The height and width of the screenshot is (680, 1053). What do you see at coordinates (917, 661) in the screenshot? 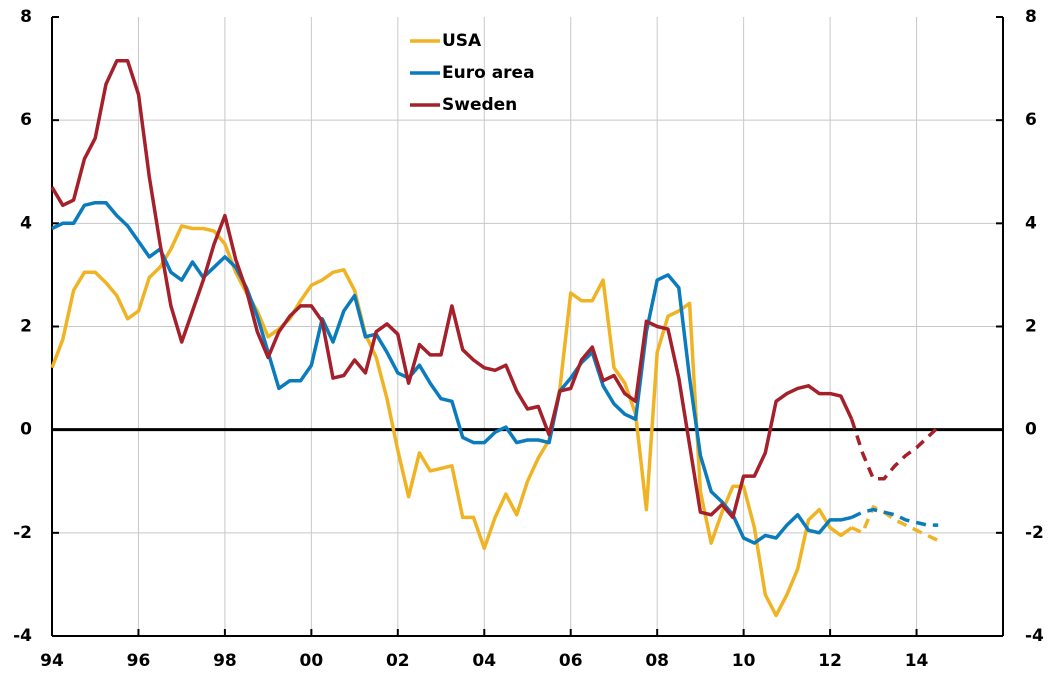
I see `x-tick-label: 14` at bounding box center [917, 661].